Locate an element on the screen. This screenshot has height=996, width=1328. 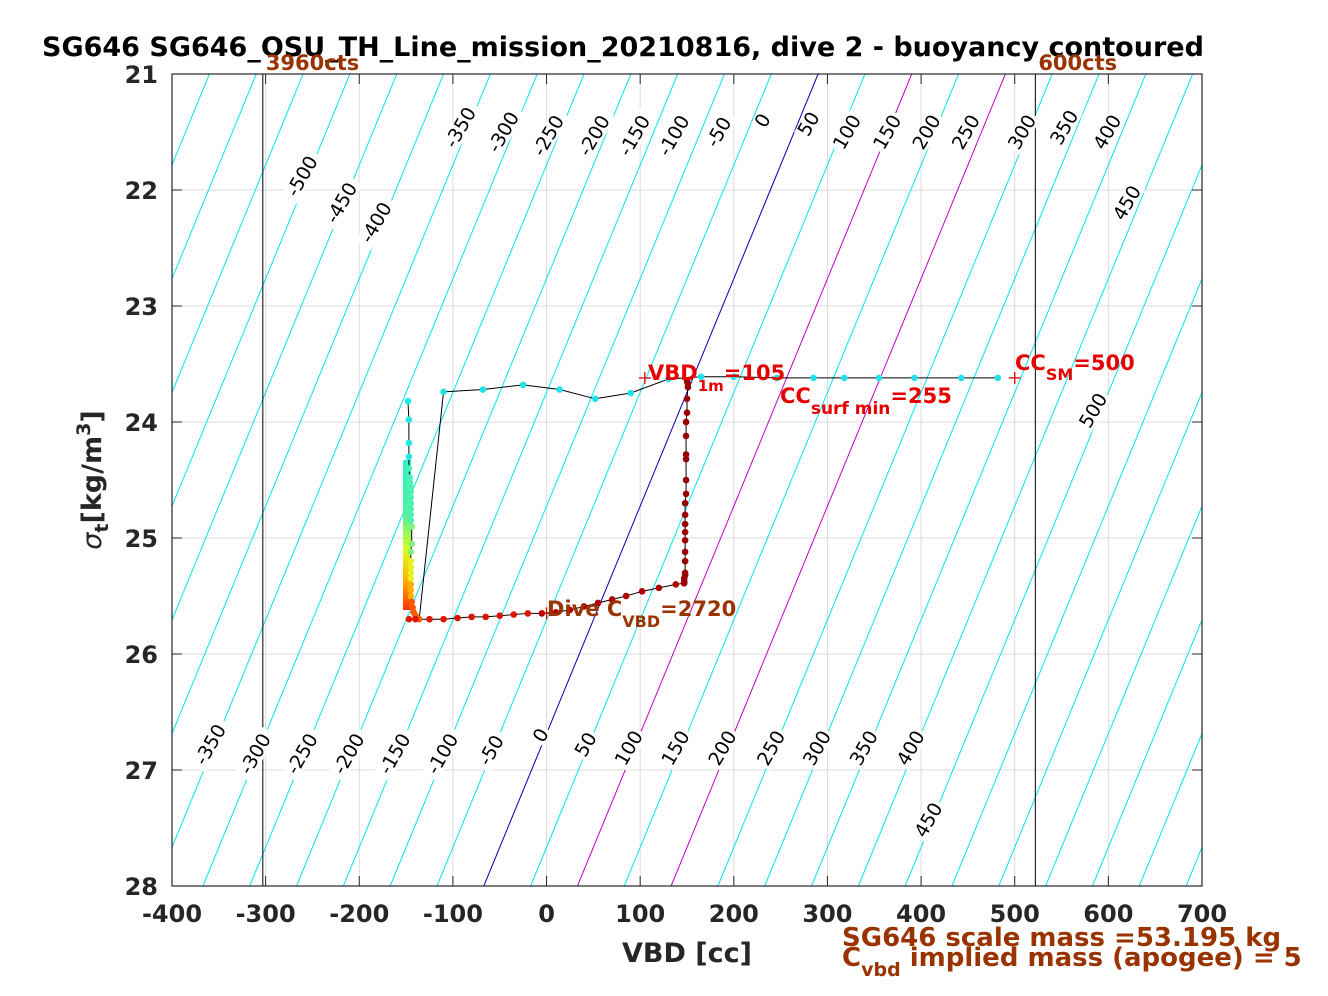
y-tick-label: 21 is located at coordinates (141, 75).